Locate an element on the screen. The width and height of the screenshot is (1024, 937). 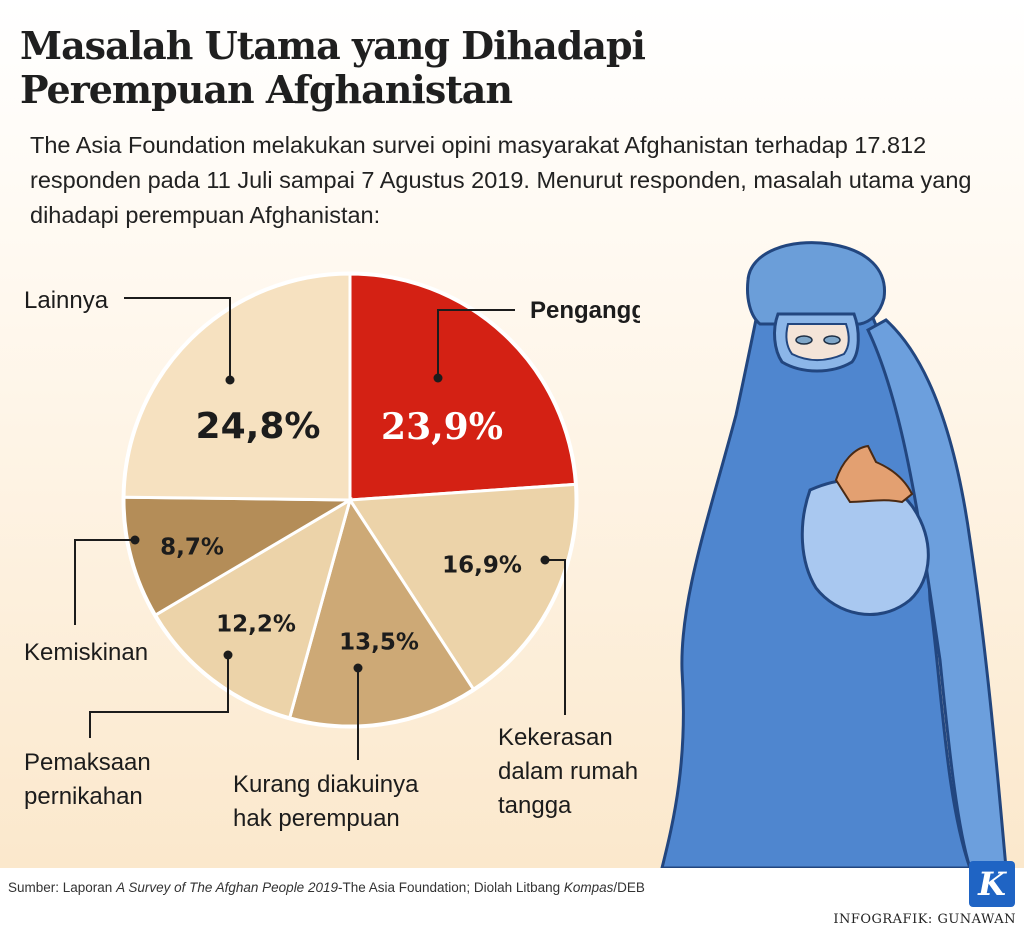
leader-line-lainnya is located at coordinates (177, 338).